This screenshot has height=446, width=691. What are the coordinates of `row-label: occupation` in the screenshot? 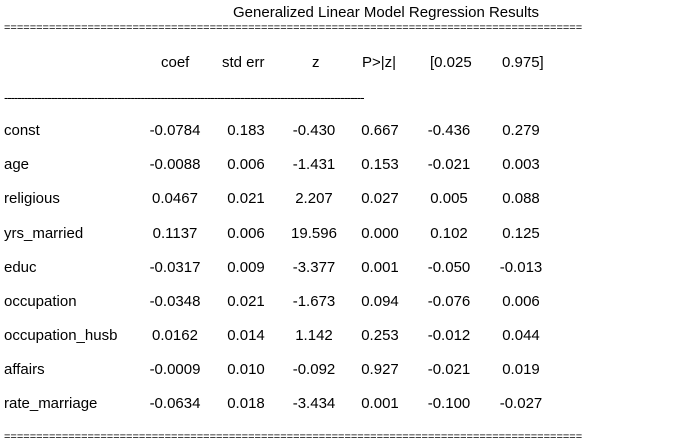 It's located at (40, 301).